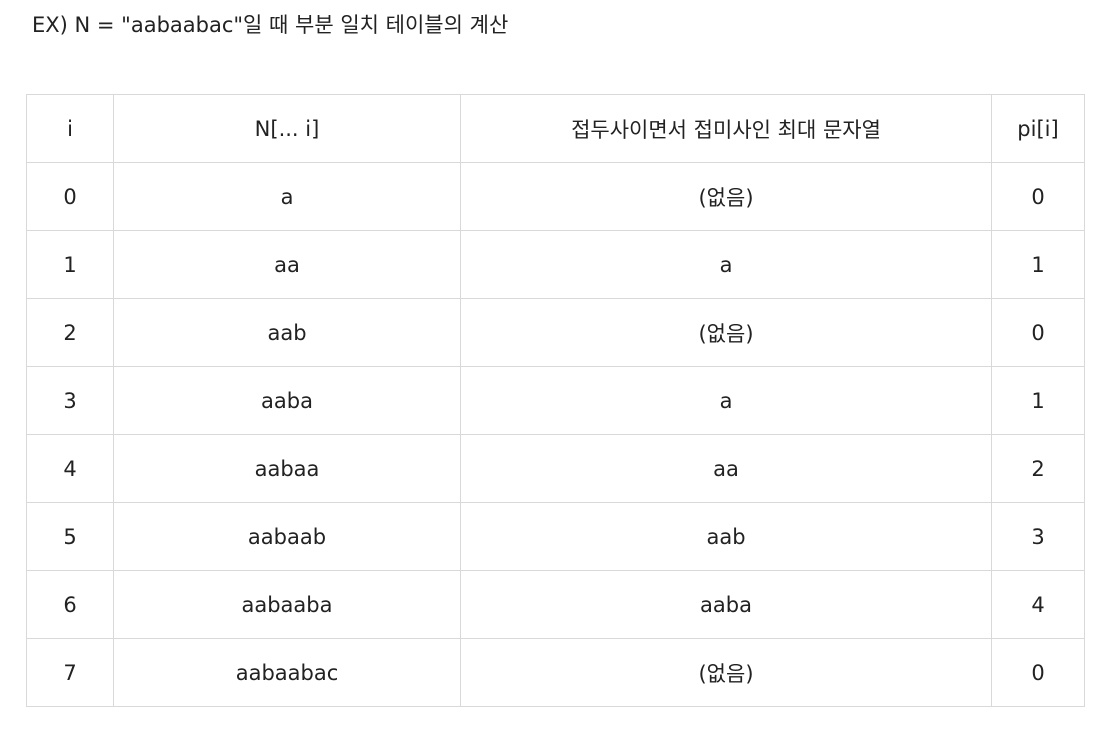 This screenshot has height=747, width=1117. I want to click on table-header: i N[... i] 접두사이면서 접미사인 최대 문자열 pi[i], so click(555, 128).